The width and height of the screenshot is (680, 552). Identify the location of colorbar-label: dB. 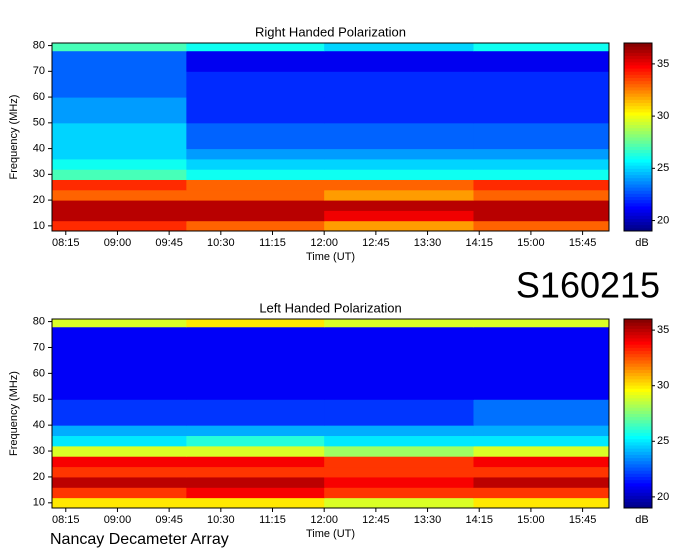
(641, 520).